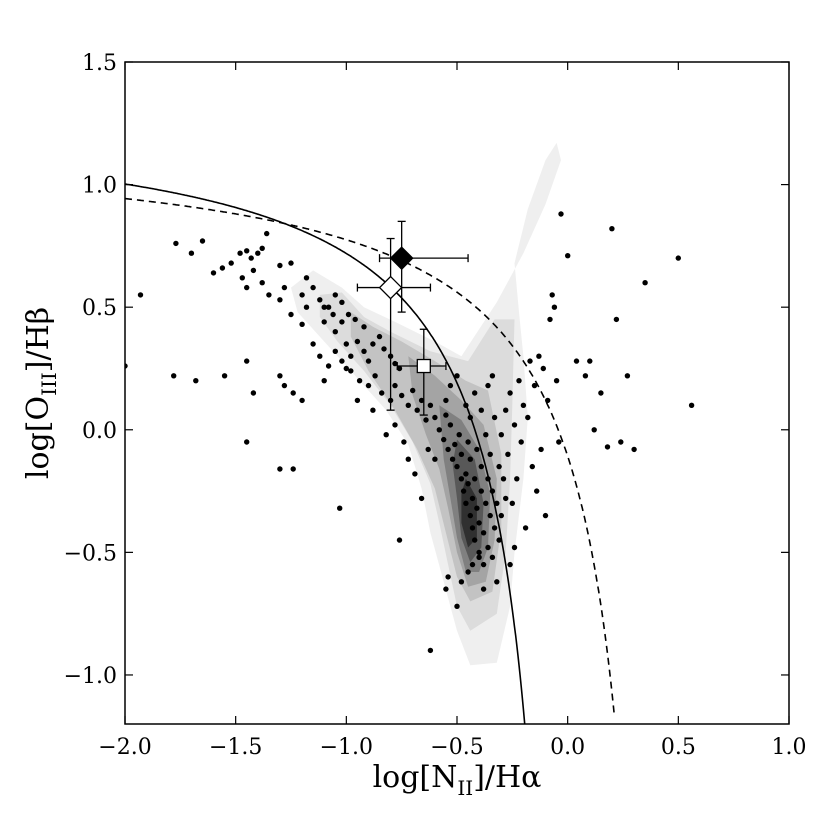 This screenshot has height=830, width=830. I want to click on y-axis-label-main: log[O, so click(38, 437).